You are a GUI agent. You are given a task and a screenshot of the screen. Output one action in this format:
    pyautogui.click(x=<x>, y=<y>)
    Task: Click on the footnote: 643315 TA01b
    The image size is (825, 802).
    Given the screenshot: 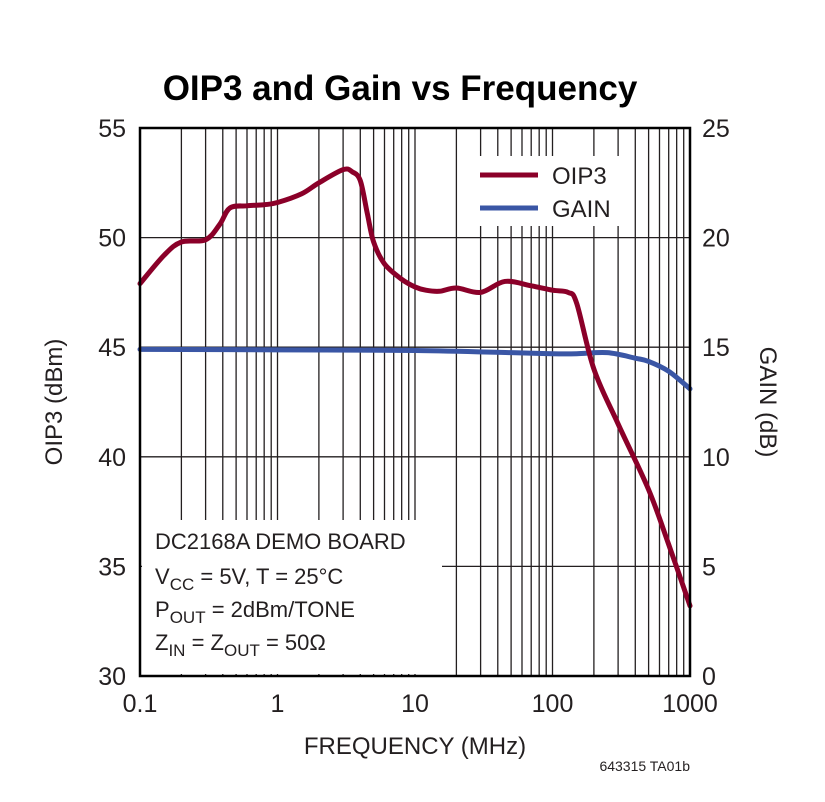 What is the action you would take?
    pyautogui.click(x=644, y=766)
    